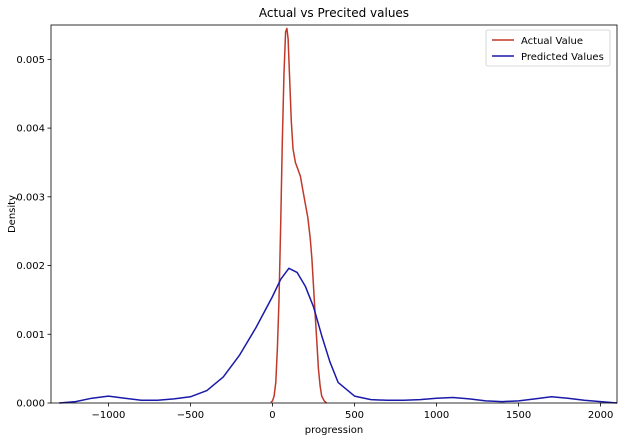  I want to click on x-tick-label: −500, so click(190, 415).